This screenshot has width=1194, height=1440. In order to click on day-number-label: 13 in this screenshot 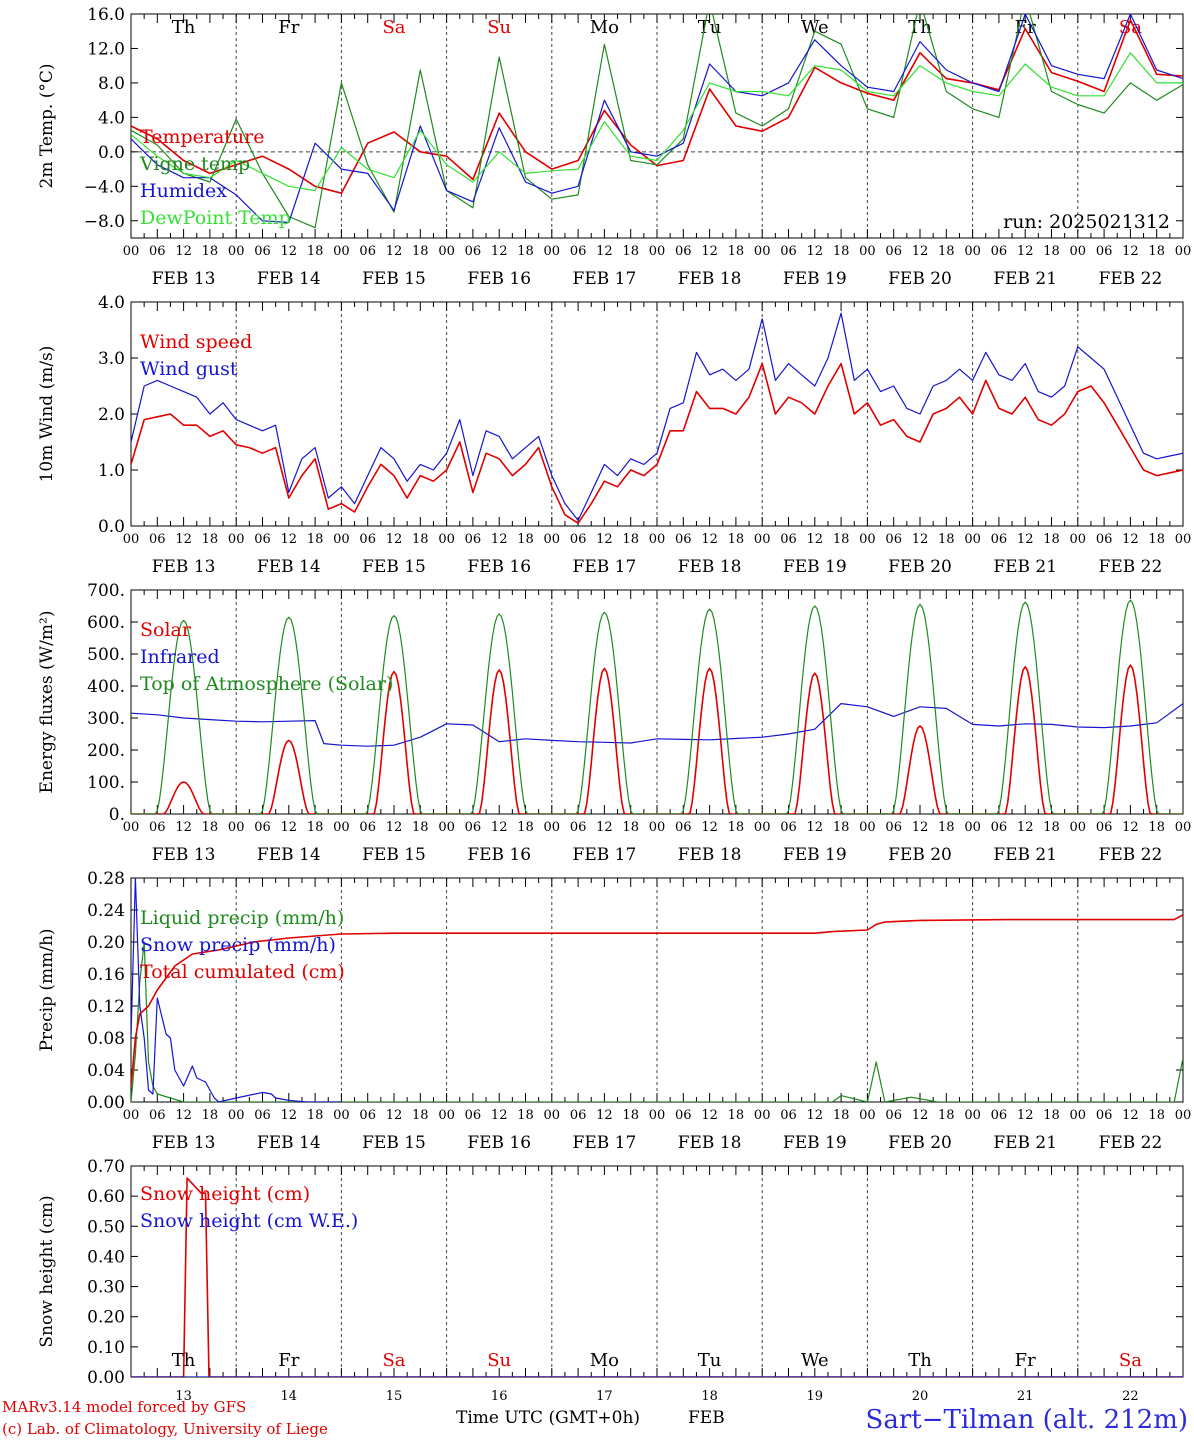, I will do `click(183, 1396)`.